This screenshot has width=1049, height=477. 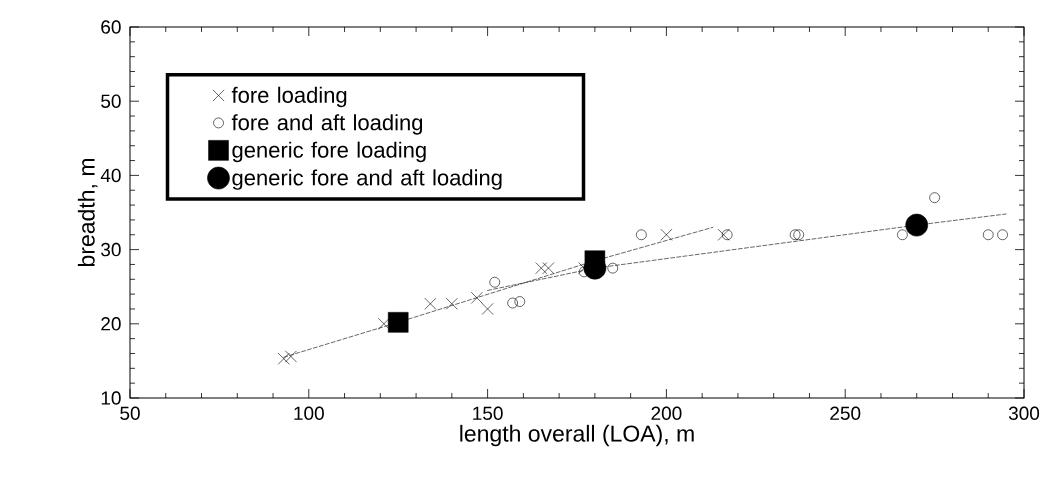 What do you see at coordinates (111, 324) in the screenshot?
I see `y-tick-label: 20` at bounding box center [111, 324].